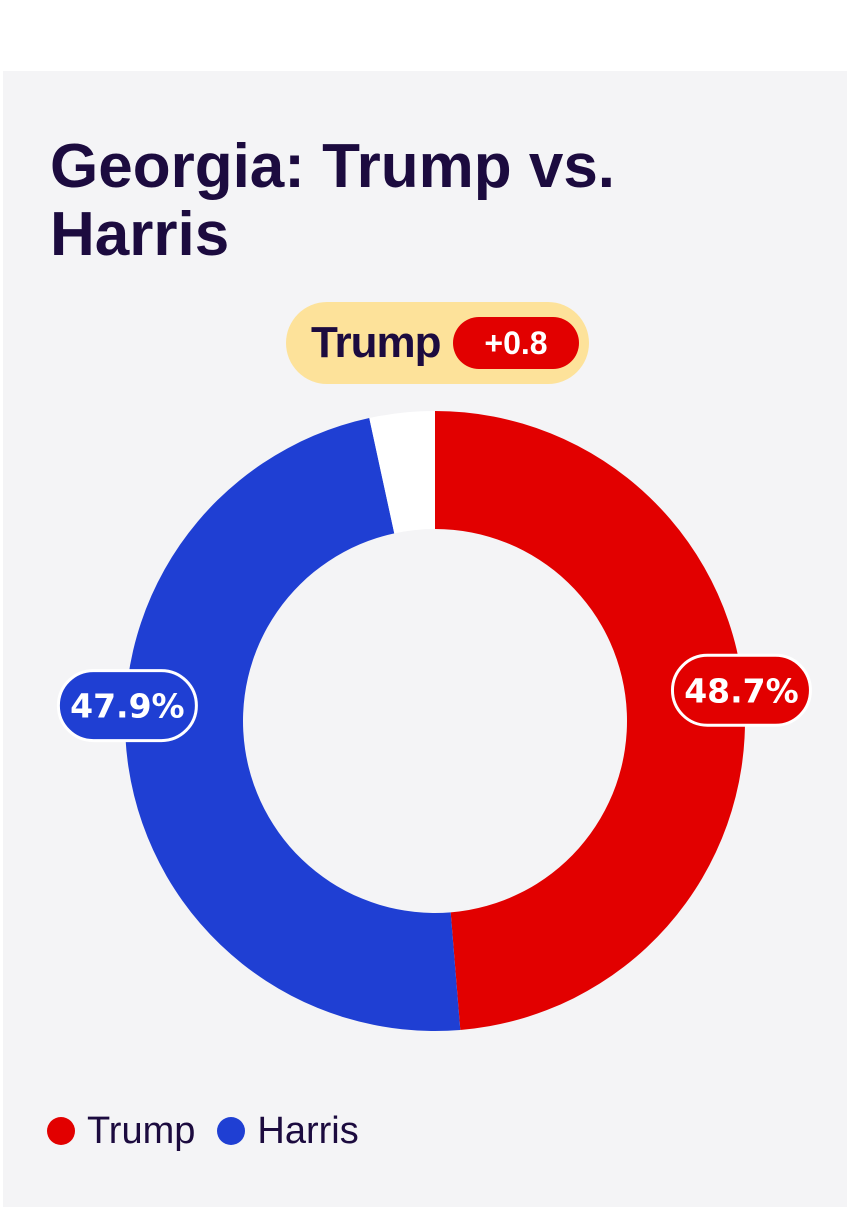  Describe the element at coordinates (61, 1131) in the screenshot. I see `legend-dot-trump` at that location.